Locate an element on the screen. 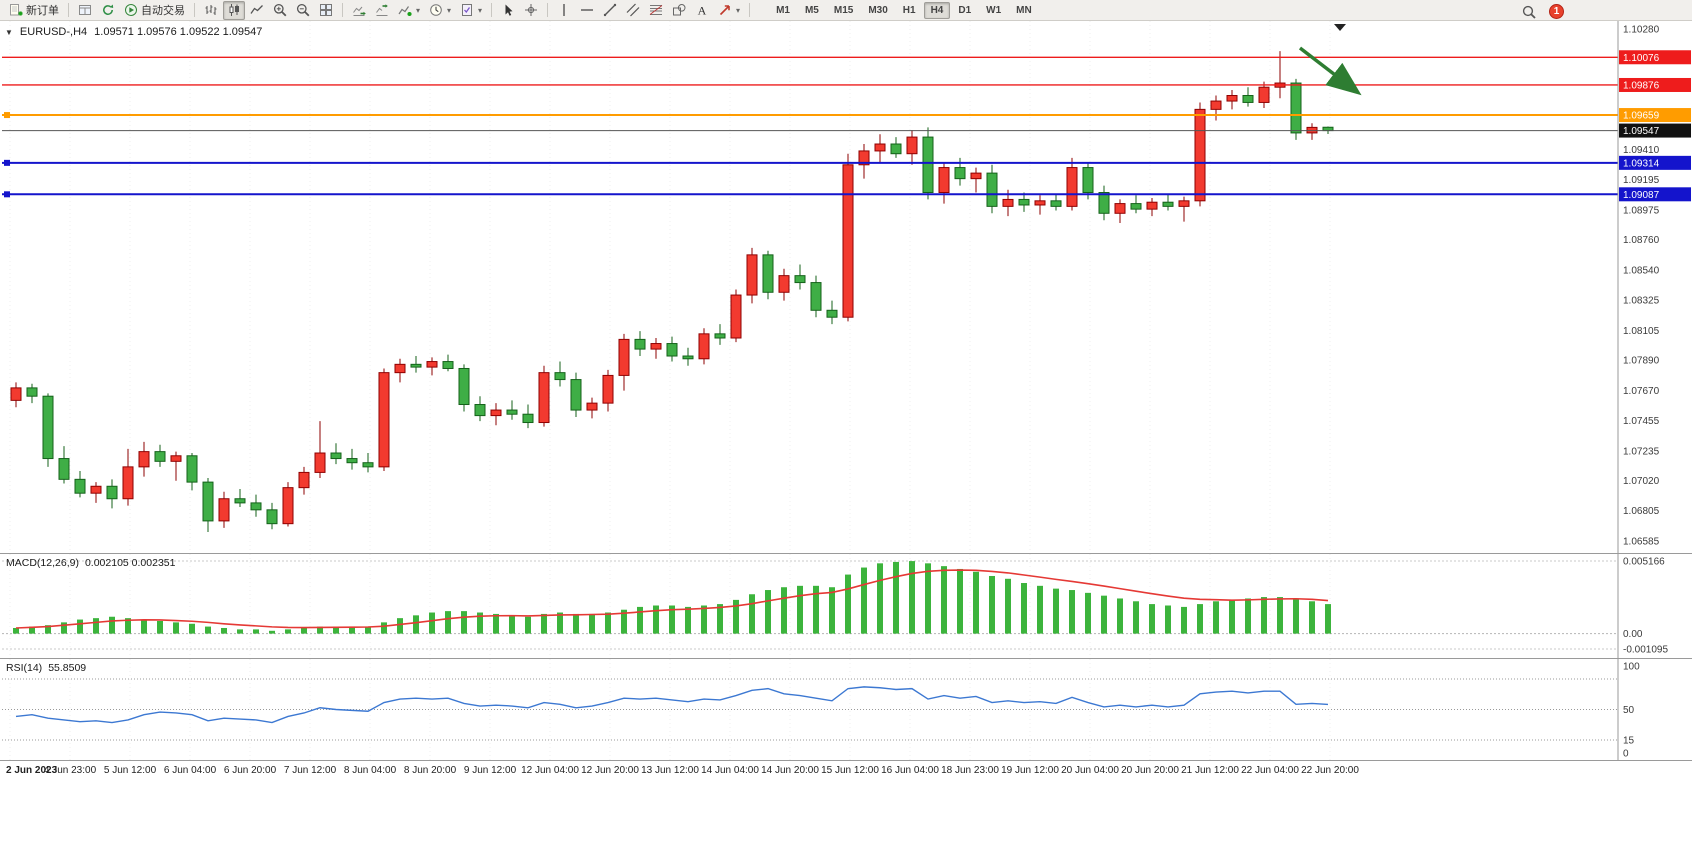  bar-chart-button is located at coordinates (211, 10).